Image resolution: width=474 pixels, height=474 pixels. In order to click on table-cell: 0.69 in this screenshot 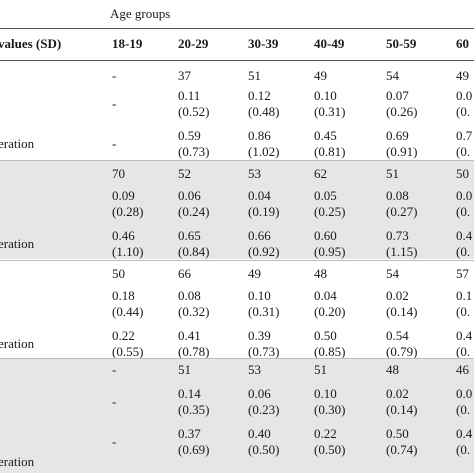, I will do `click(397, 135)`.